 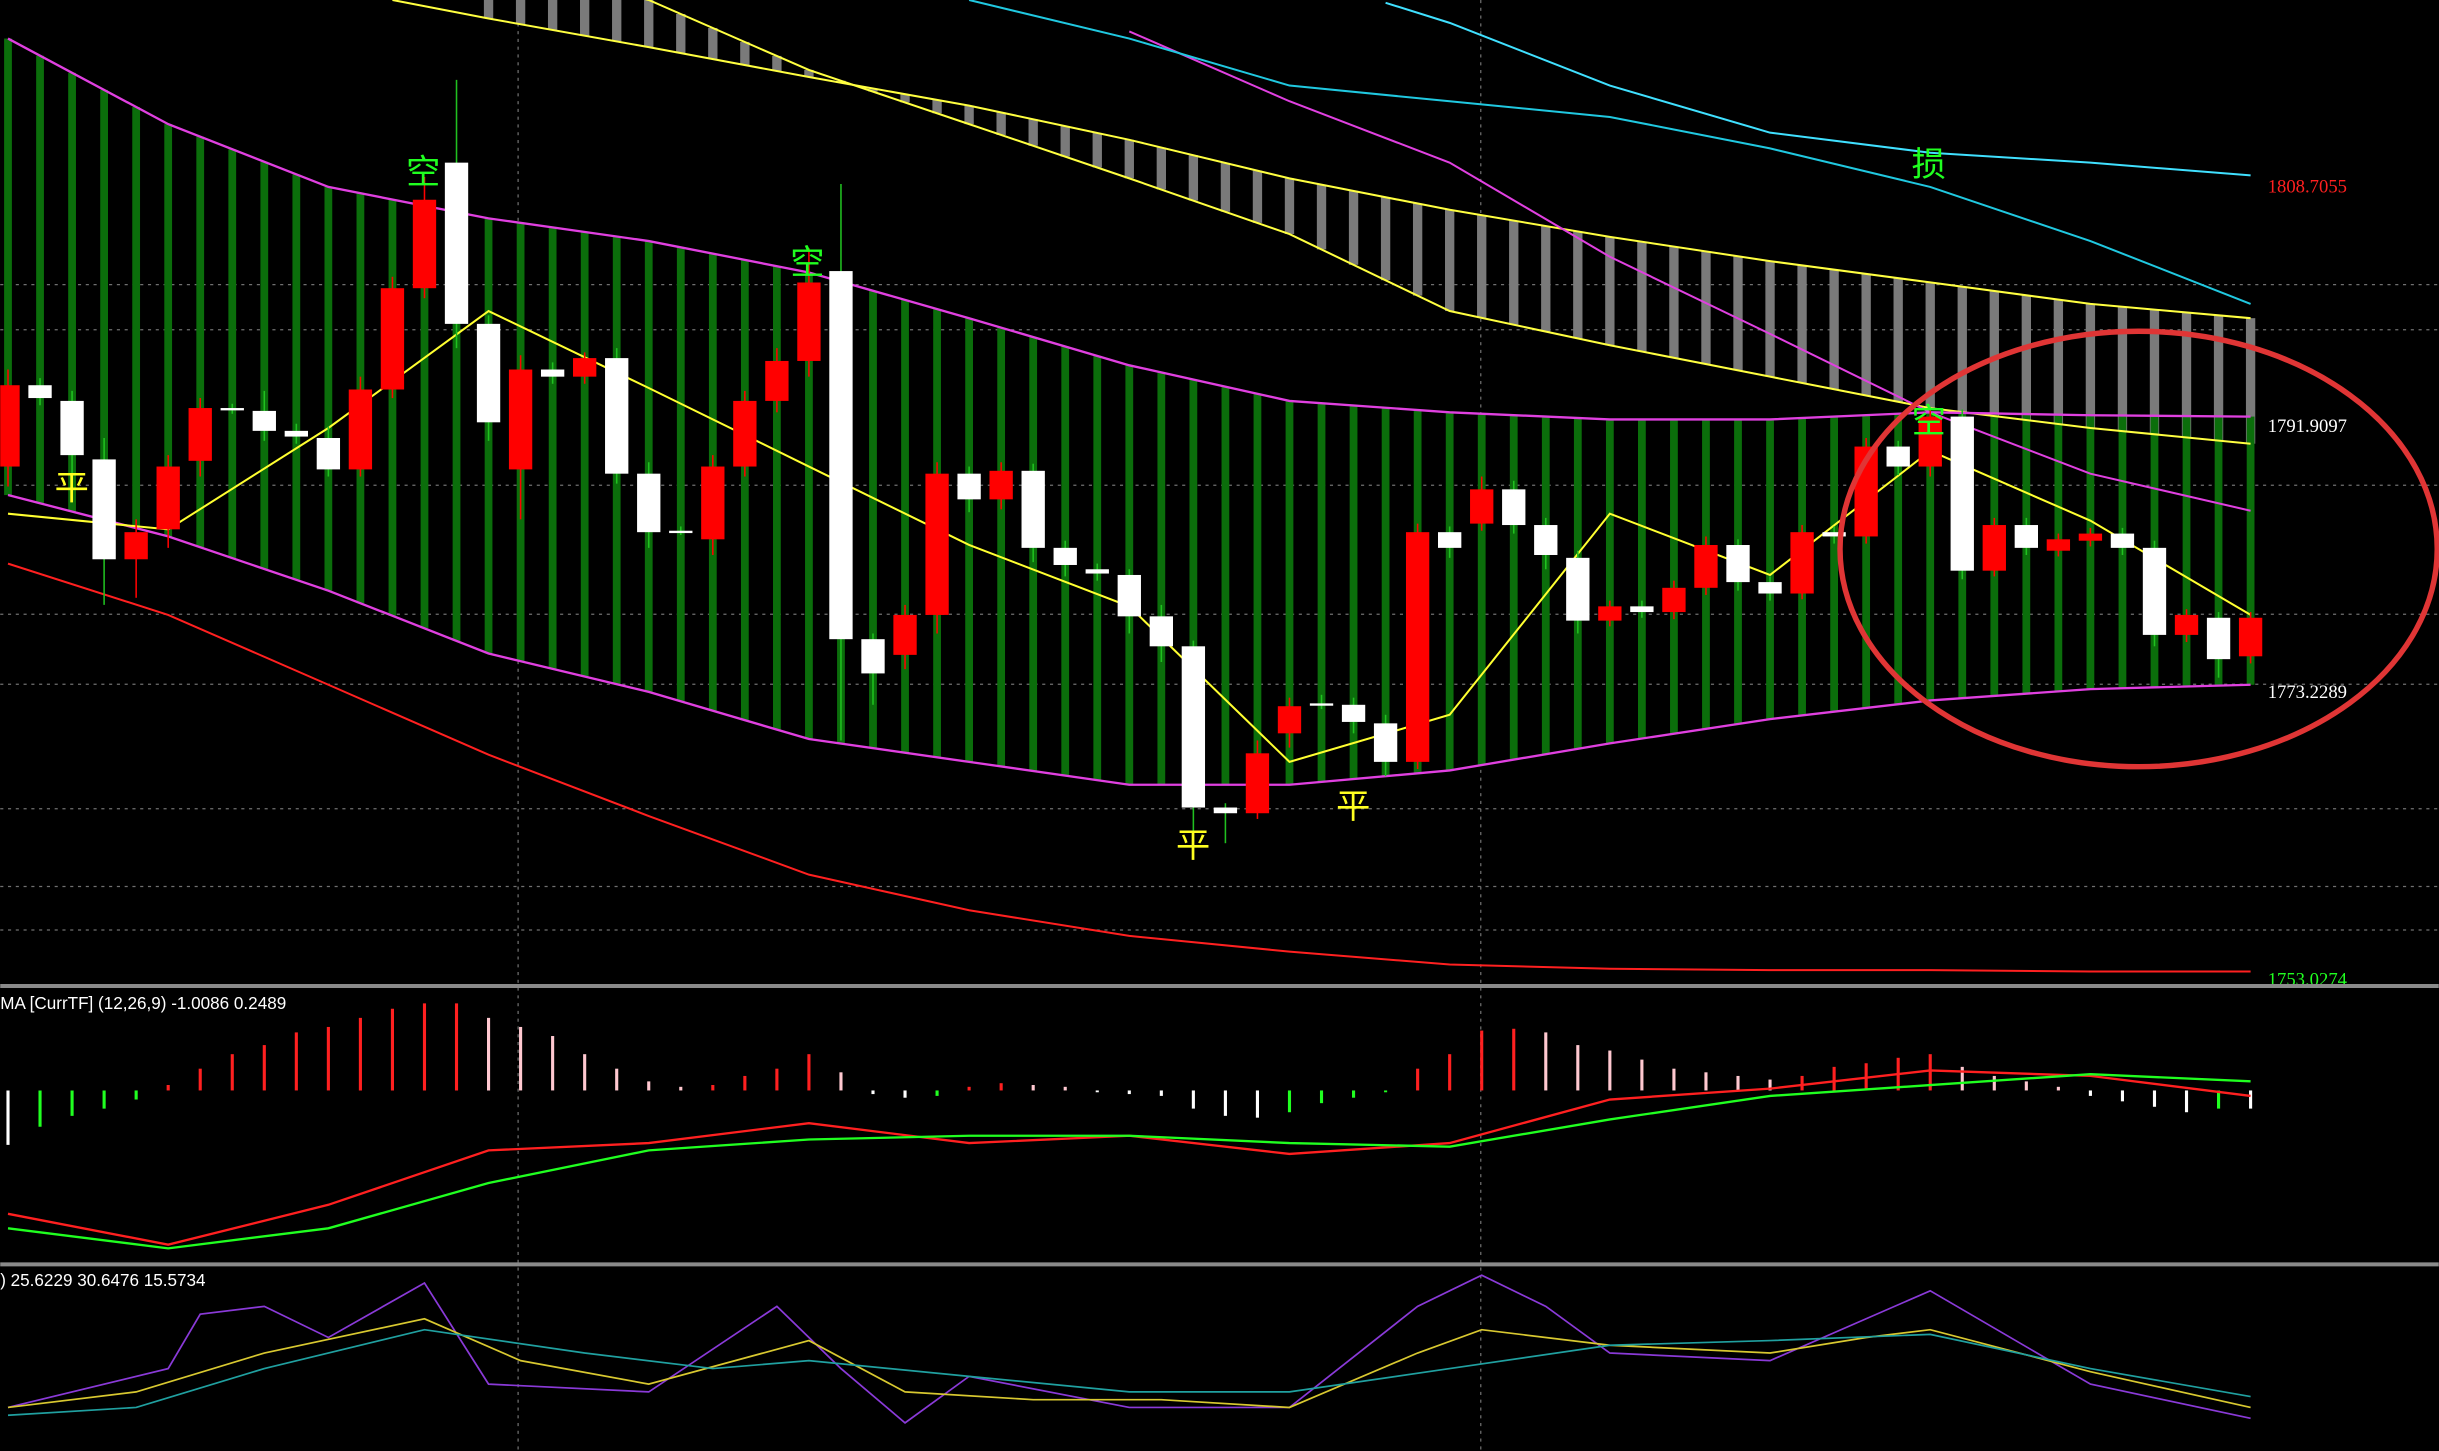 I want to click on indicator-line, so click(x=1818, y=89).